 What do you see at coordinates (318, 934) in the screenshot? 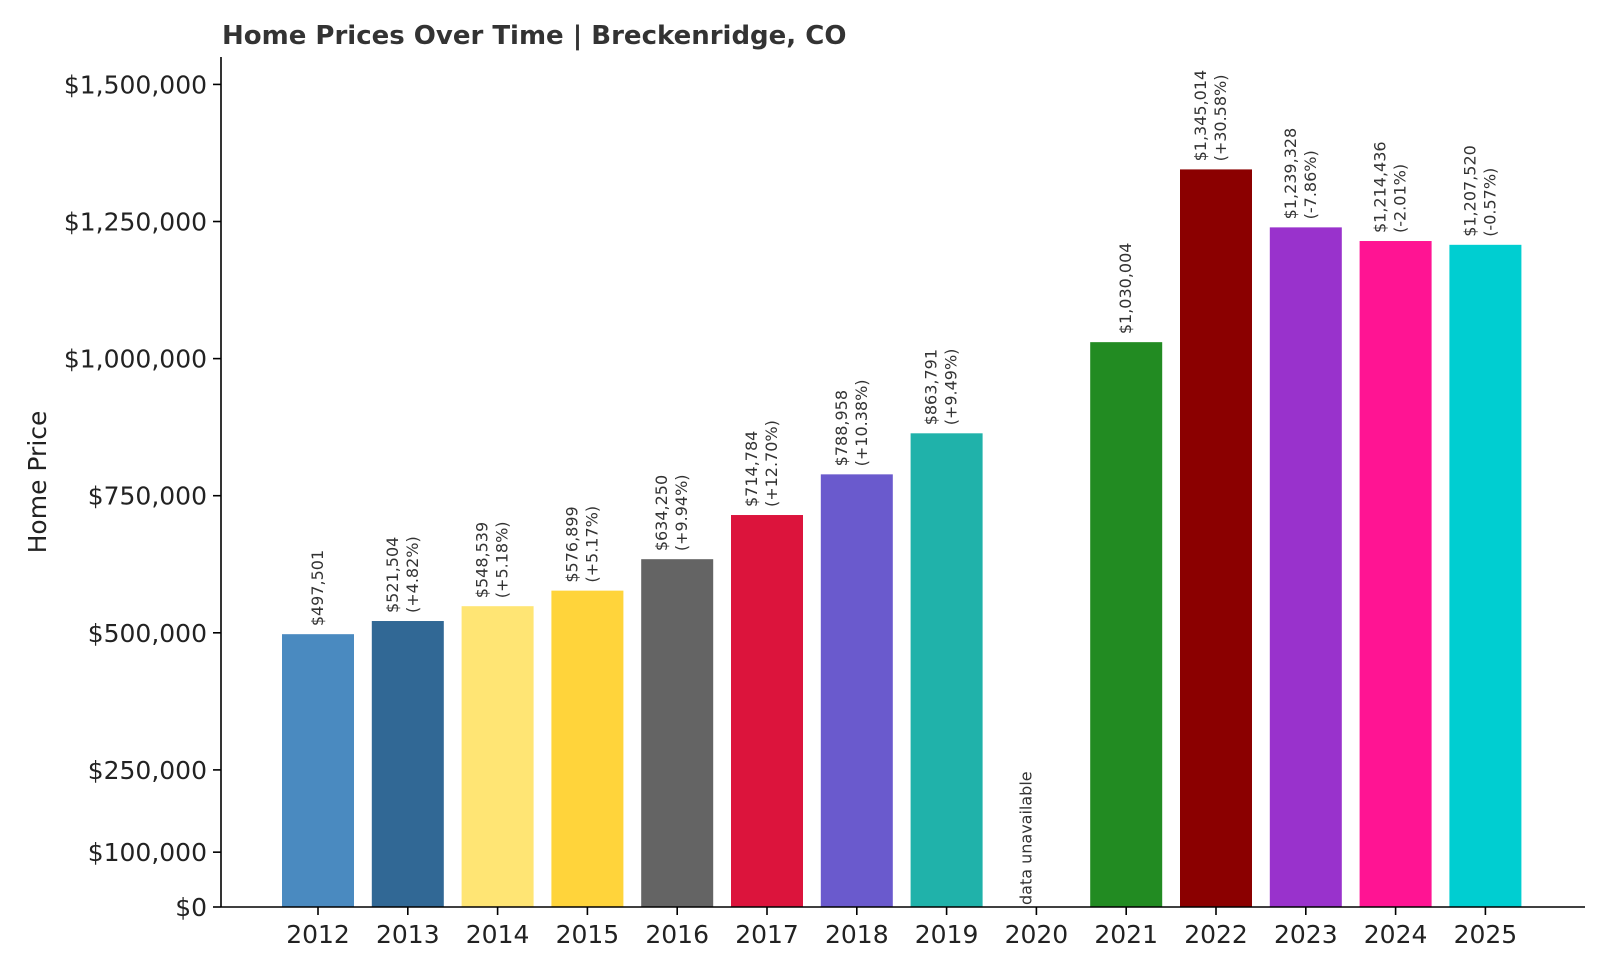
I see `x-tick-label: 2012` at bounding box center [318, 934].